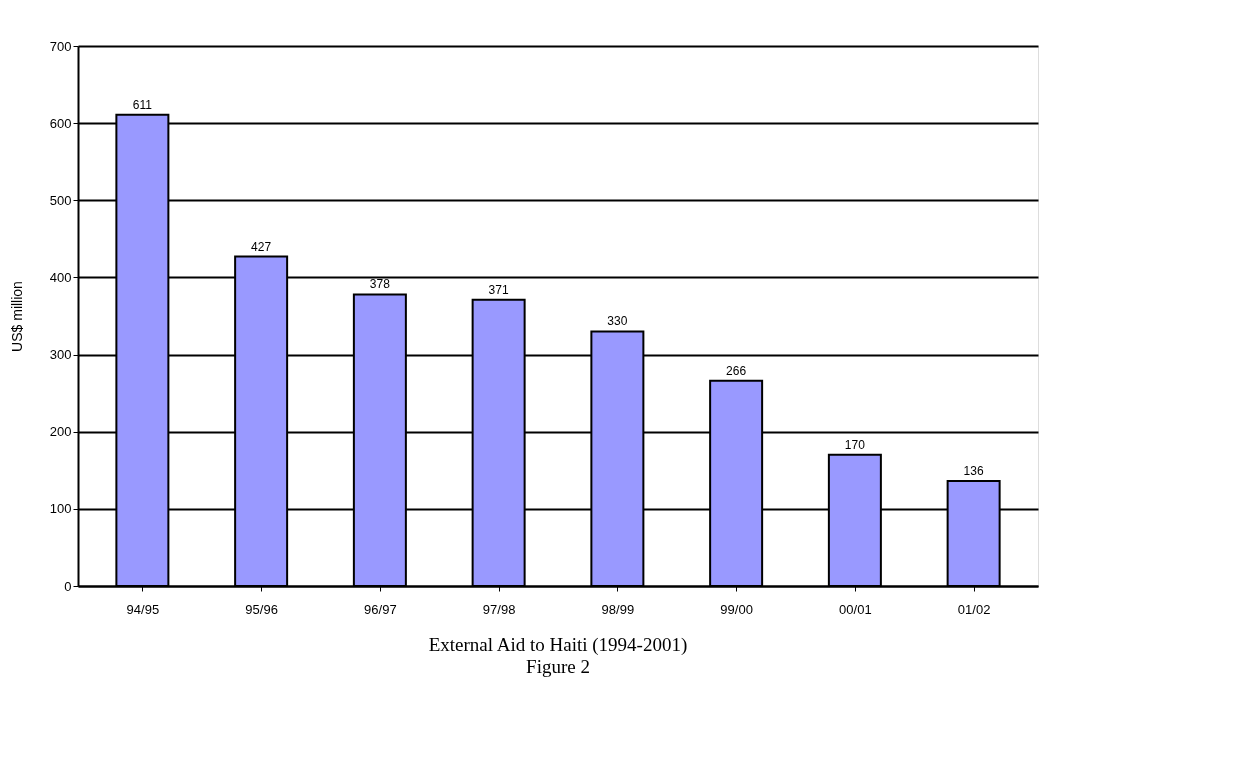  What do you see at coordinates (143, 609) in the screenshot?
I see `x-tick-label: 94/95` at bounding box center [143, 609].